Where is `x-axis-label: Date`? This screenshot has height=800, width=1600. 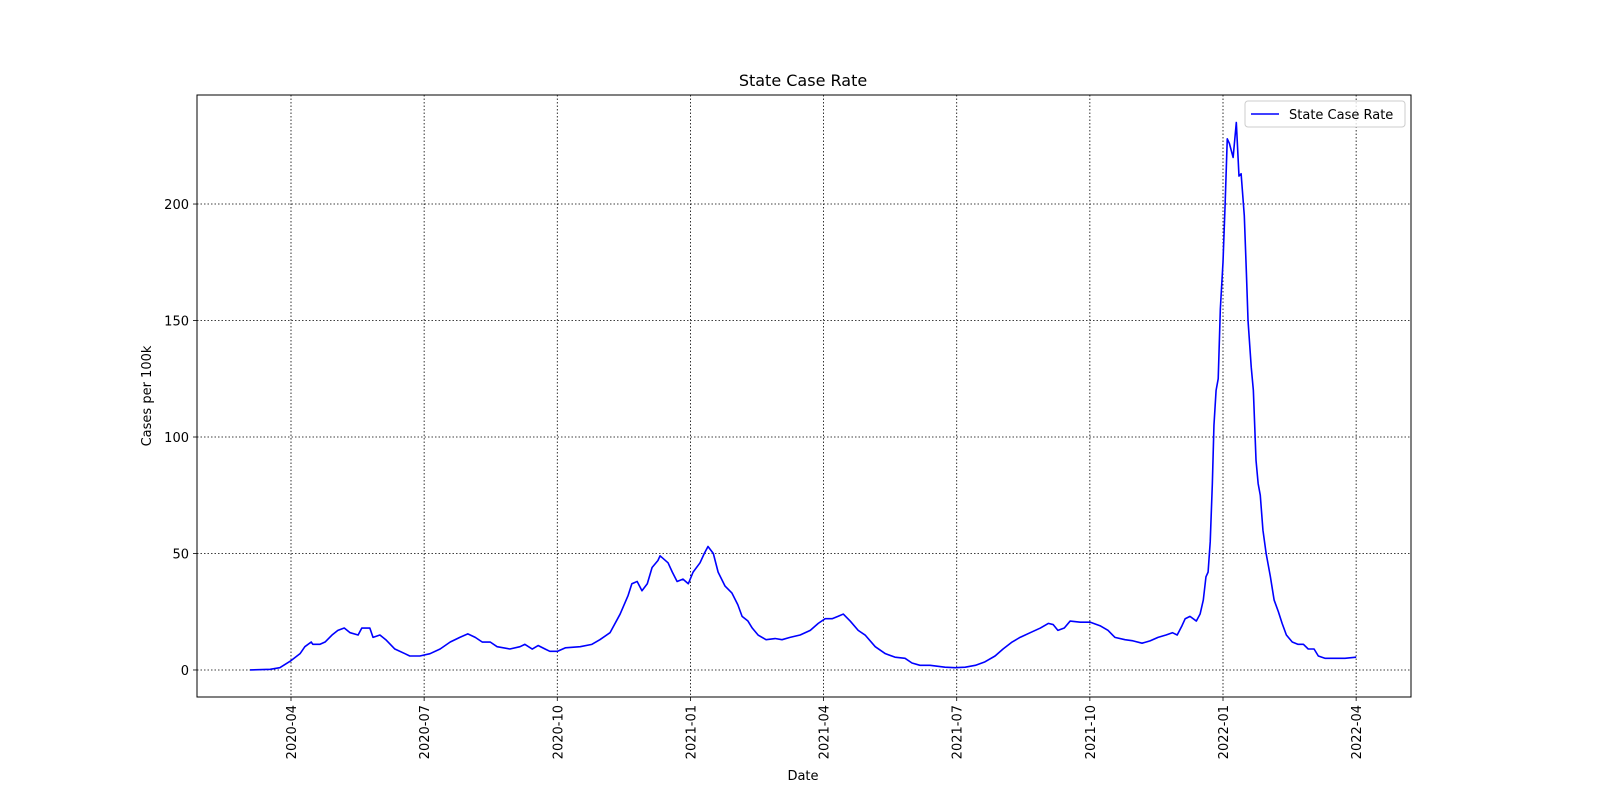
x-axis-label: Date is located at coordinates (802, 776).